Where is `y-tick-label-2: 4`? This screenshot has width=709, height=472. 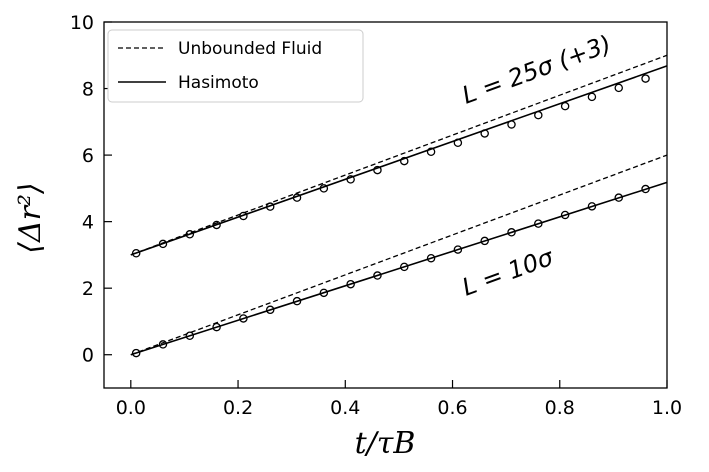 y-tick-label-2: 4 is located at coordinates (88, 223).